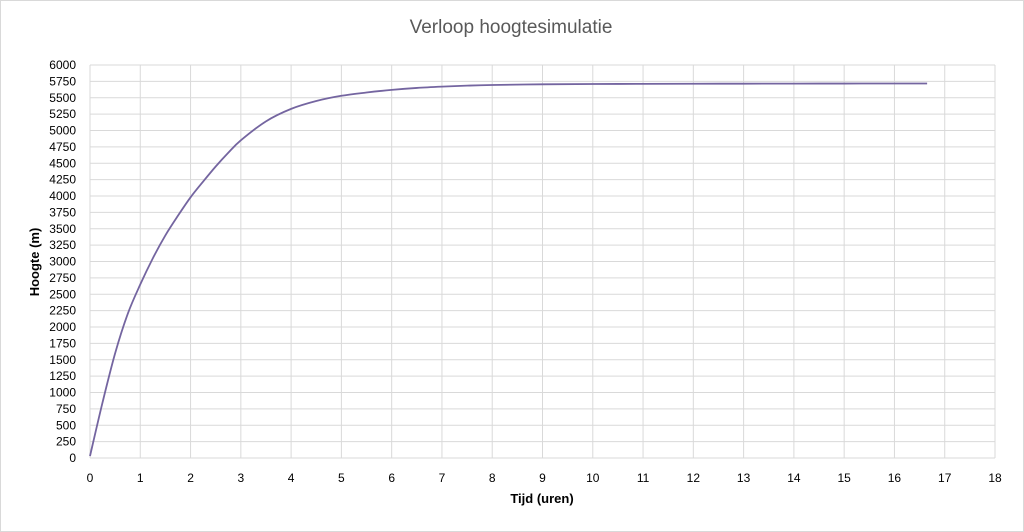 Image resolution: width=1024 pixels, height=532 pixels. What do you see at coordinates (62, 245) in the screenshot?
I see `y-tick-label: 3250` at bounding box center [62, 245].